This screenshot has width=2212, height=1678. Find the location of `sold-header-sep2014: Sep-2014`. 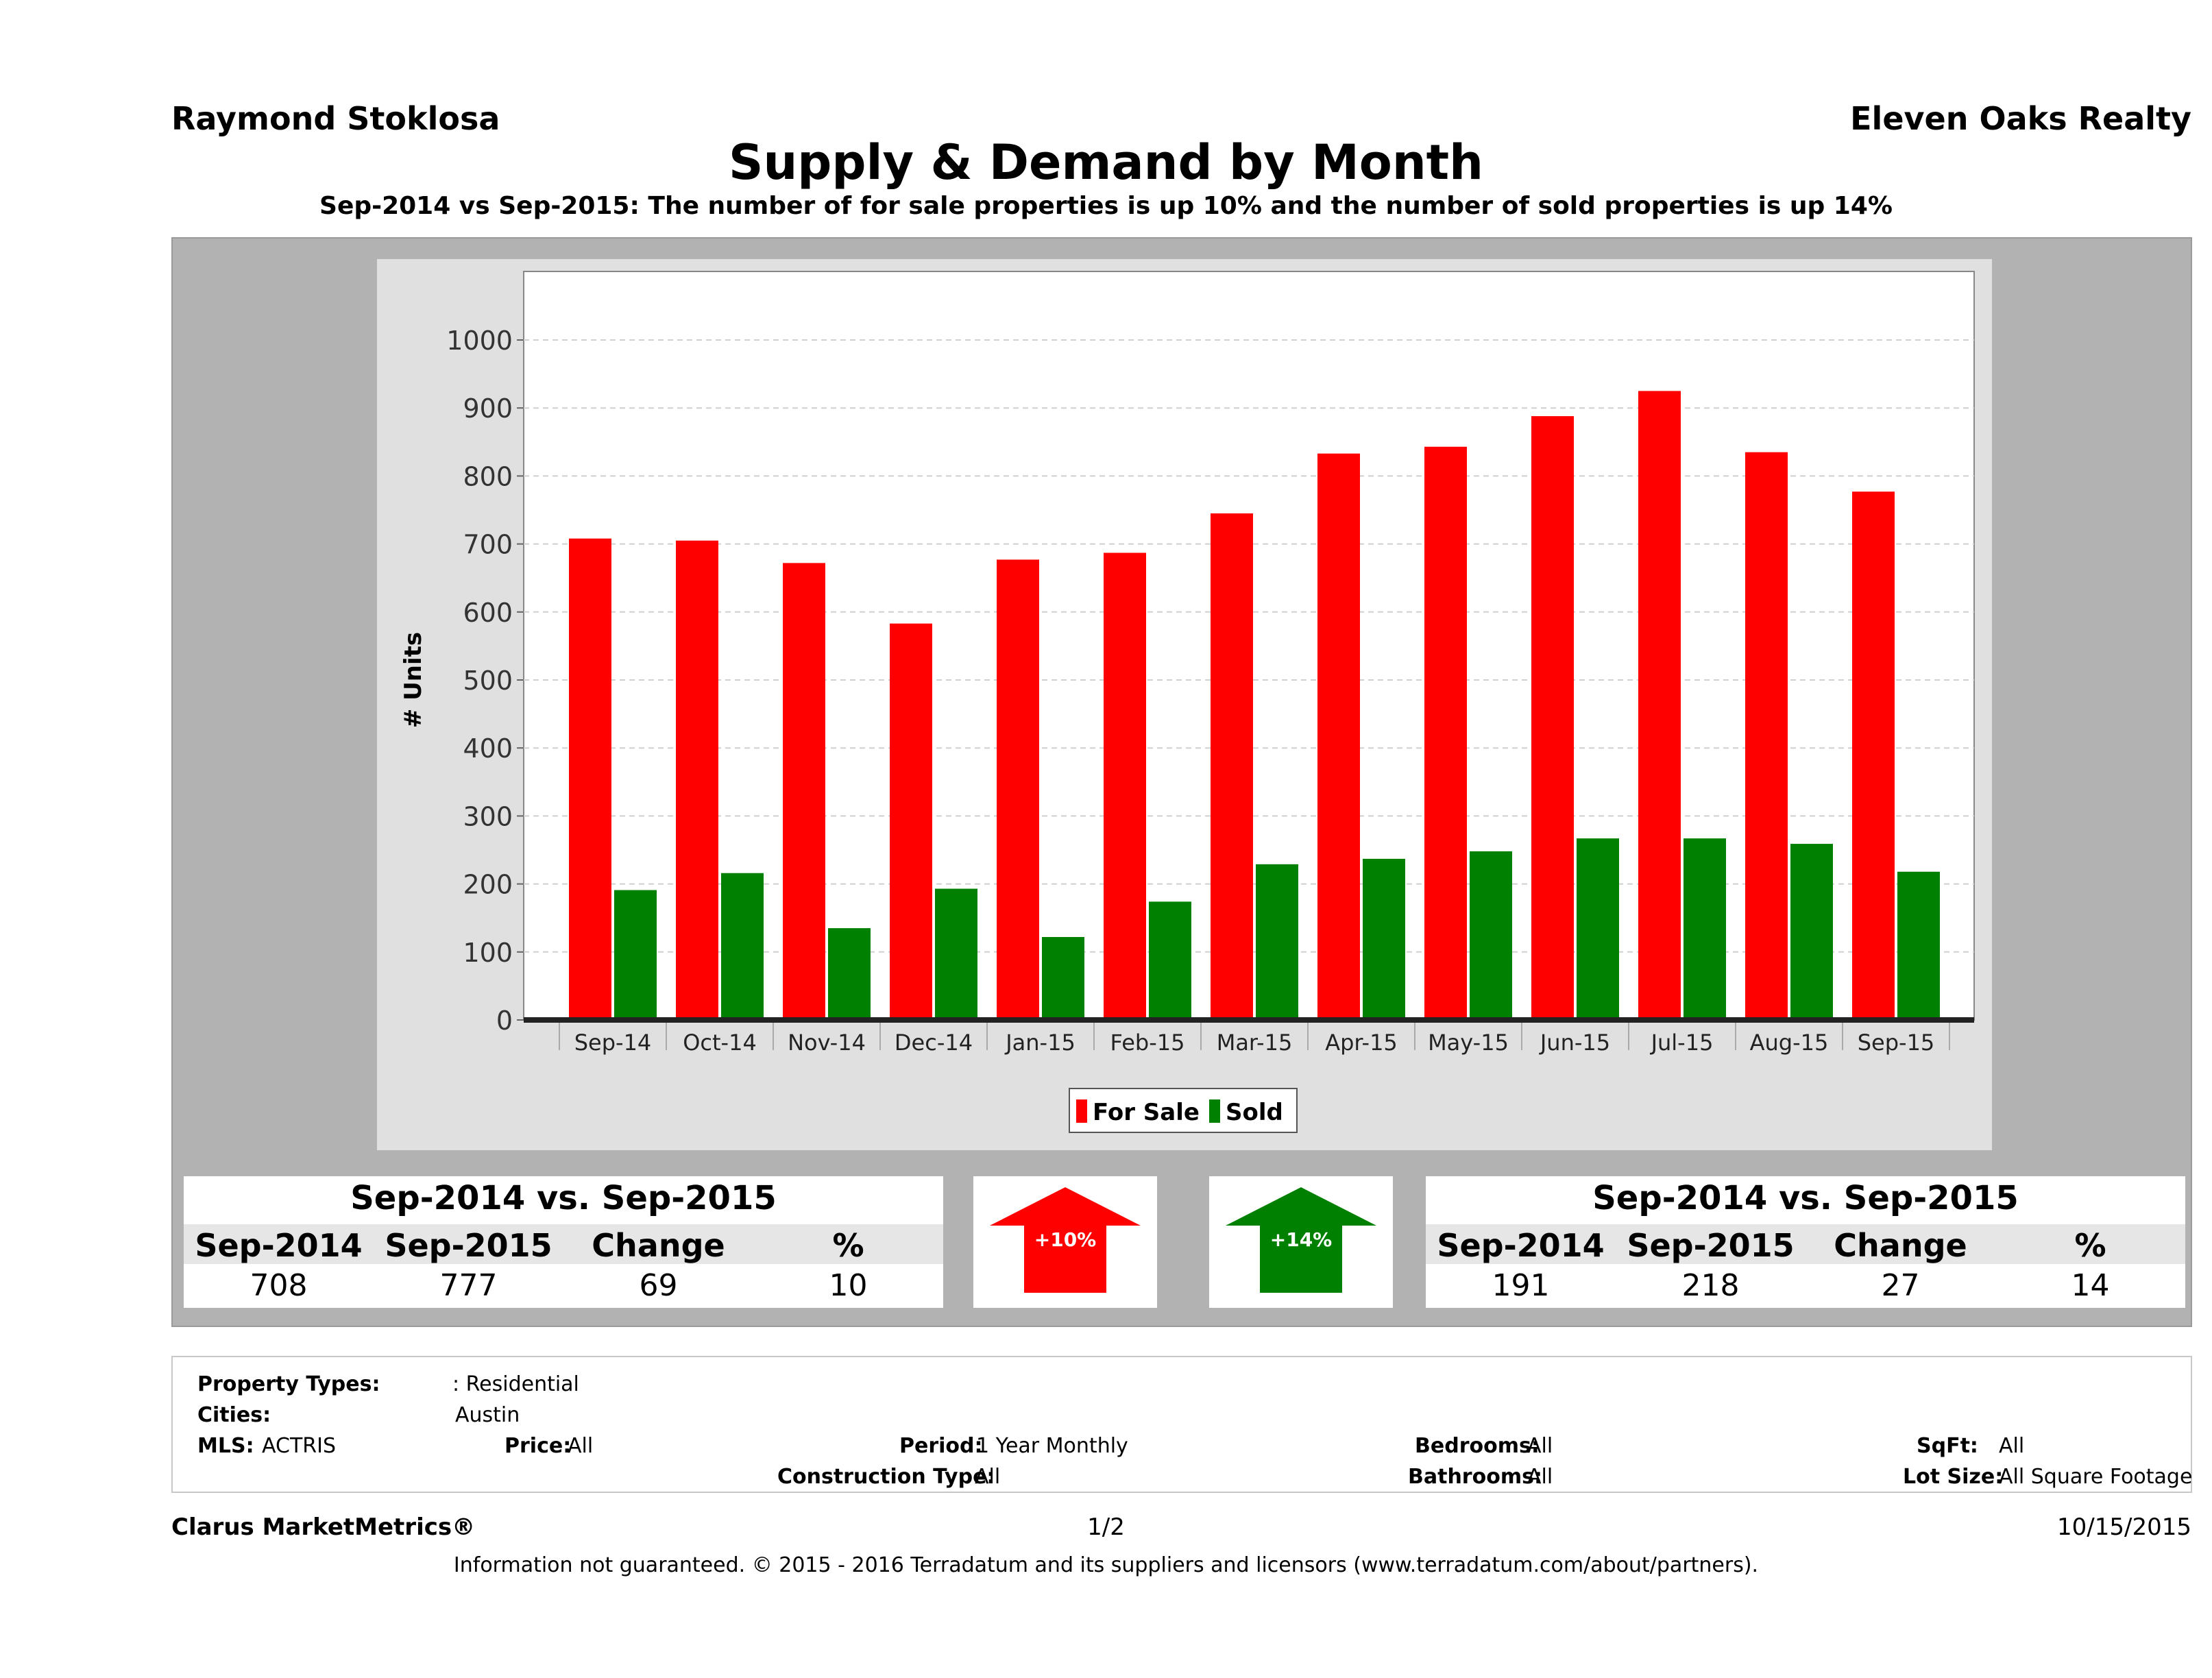

sold-header-sep2014: Sep-2014 is located at coordinates (1521, 1245).